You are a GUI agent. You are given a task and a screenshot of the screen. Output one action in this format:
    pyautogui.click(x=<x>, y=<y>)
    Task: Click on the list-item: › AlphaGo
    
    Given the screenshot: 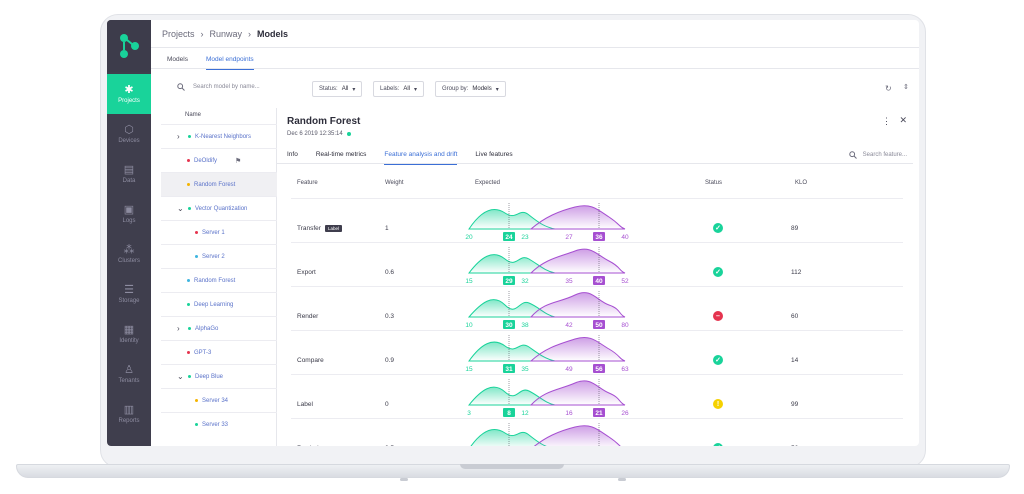 What is the action you would take?
    pyautogui.click(x=219, y=328)
    